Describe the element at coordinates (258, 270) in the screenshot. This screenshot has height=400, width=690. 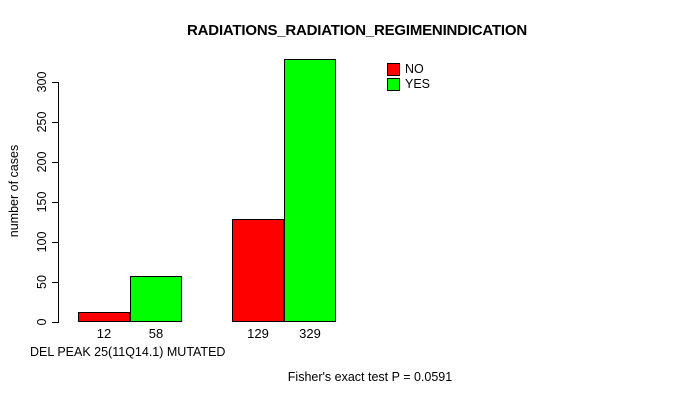
I see `bar-no-group2` at that location.